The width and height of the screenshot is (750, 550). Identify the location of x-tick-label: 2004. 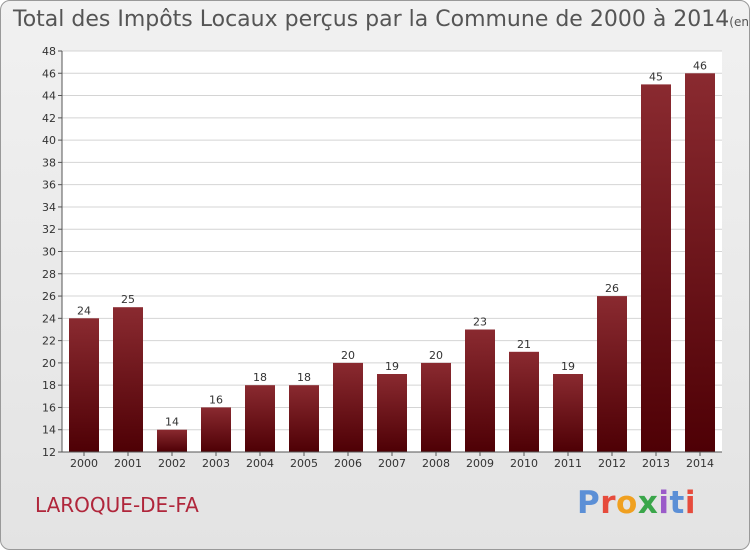
(260, 463).